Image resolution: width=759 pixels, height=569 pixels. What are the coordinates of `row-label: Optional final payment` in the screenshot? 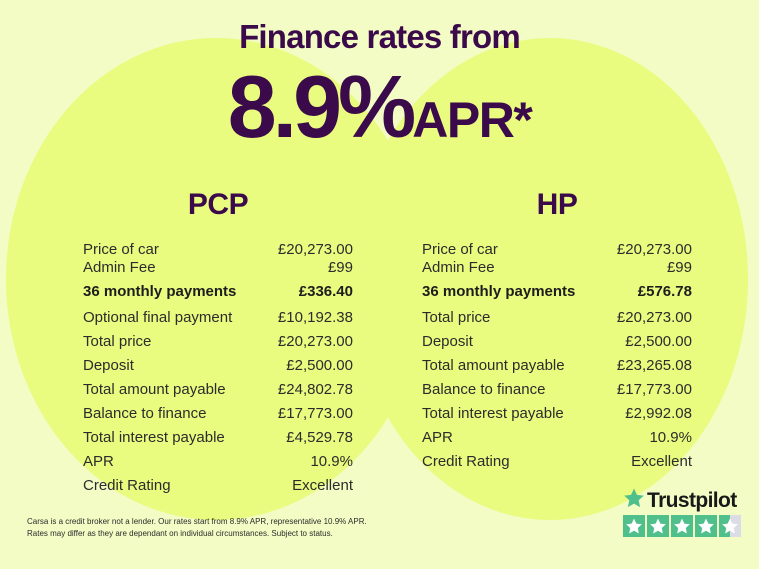 It's located at (158, 317).